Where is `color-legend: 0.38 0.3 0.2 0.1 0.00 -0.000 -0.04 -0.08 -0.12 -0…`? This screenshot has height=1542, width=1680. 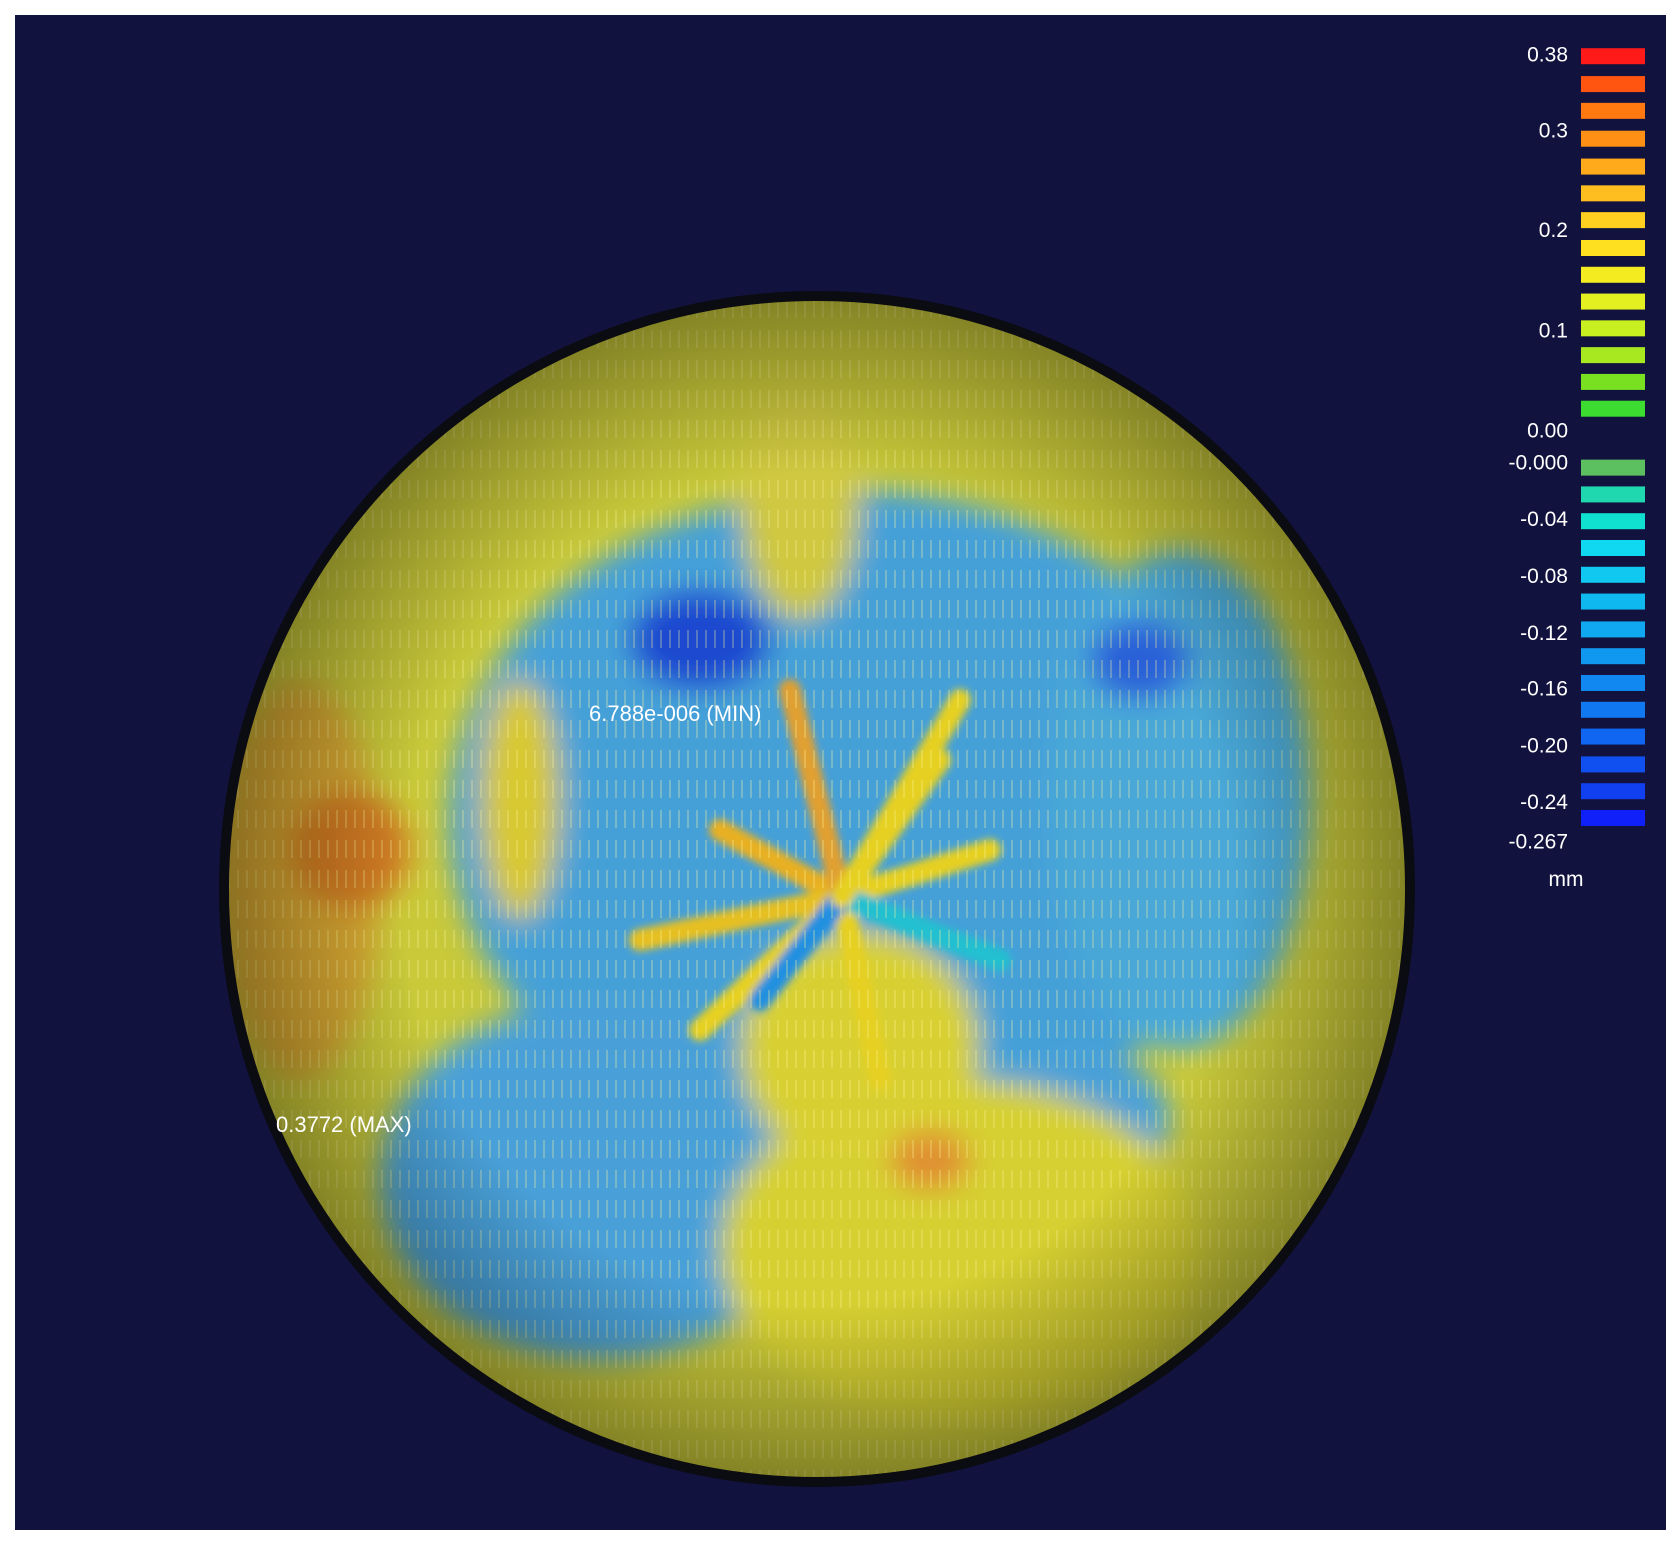 color-legend: 0.38 0.3 0.2 0.1 0.00 -0.000 -0.04 -0.08 -0.12 -0… is located at coordinates (1576, 467).